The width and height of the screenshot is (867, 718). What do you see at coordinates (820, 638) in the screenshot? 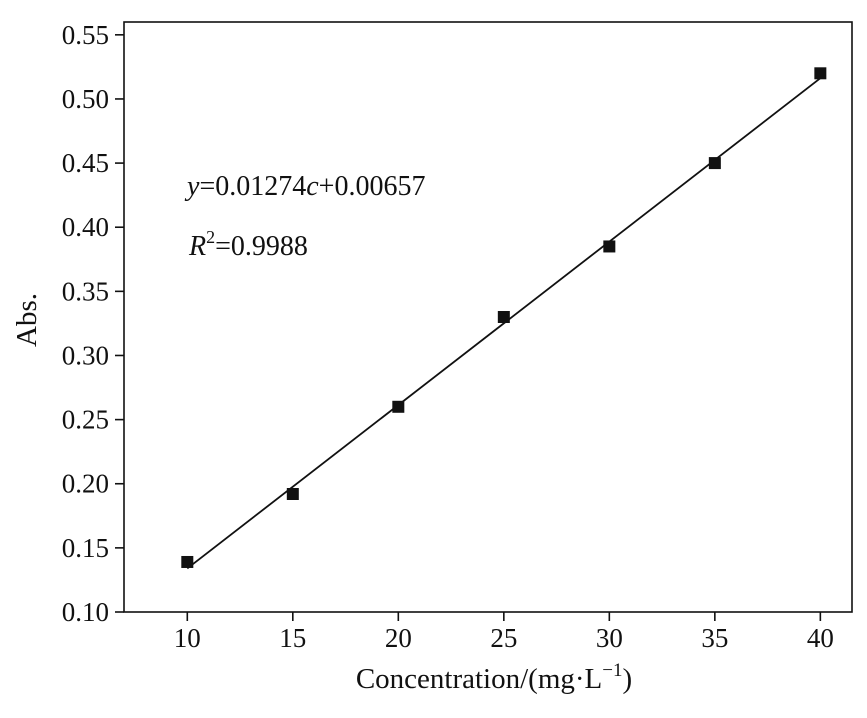
I see `x-tick-label: 40` at bounding box center [820, 638].